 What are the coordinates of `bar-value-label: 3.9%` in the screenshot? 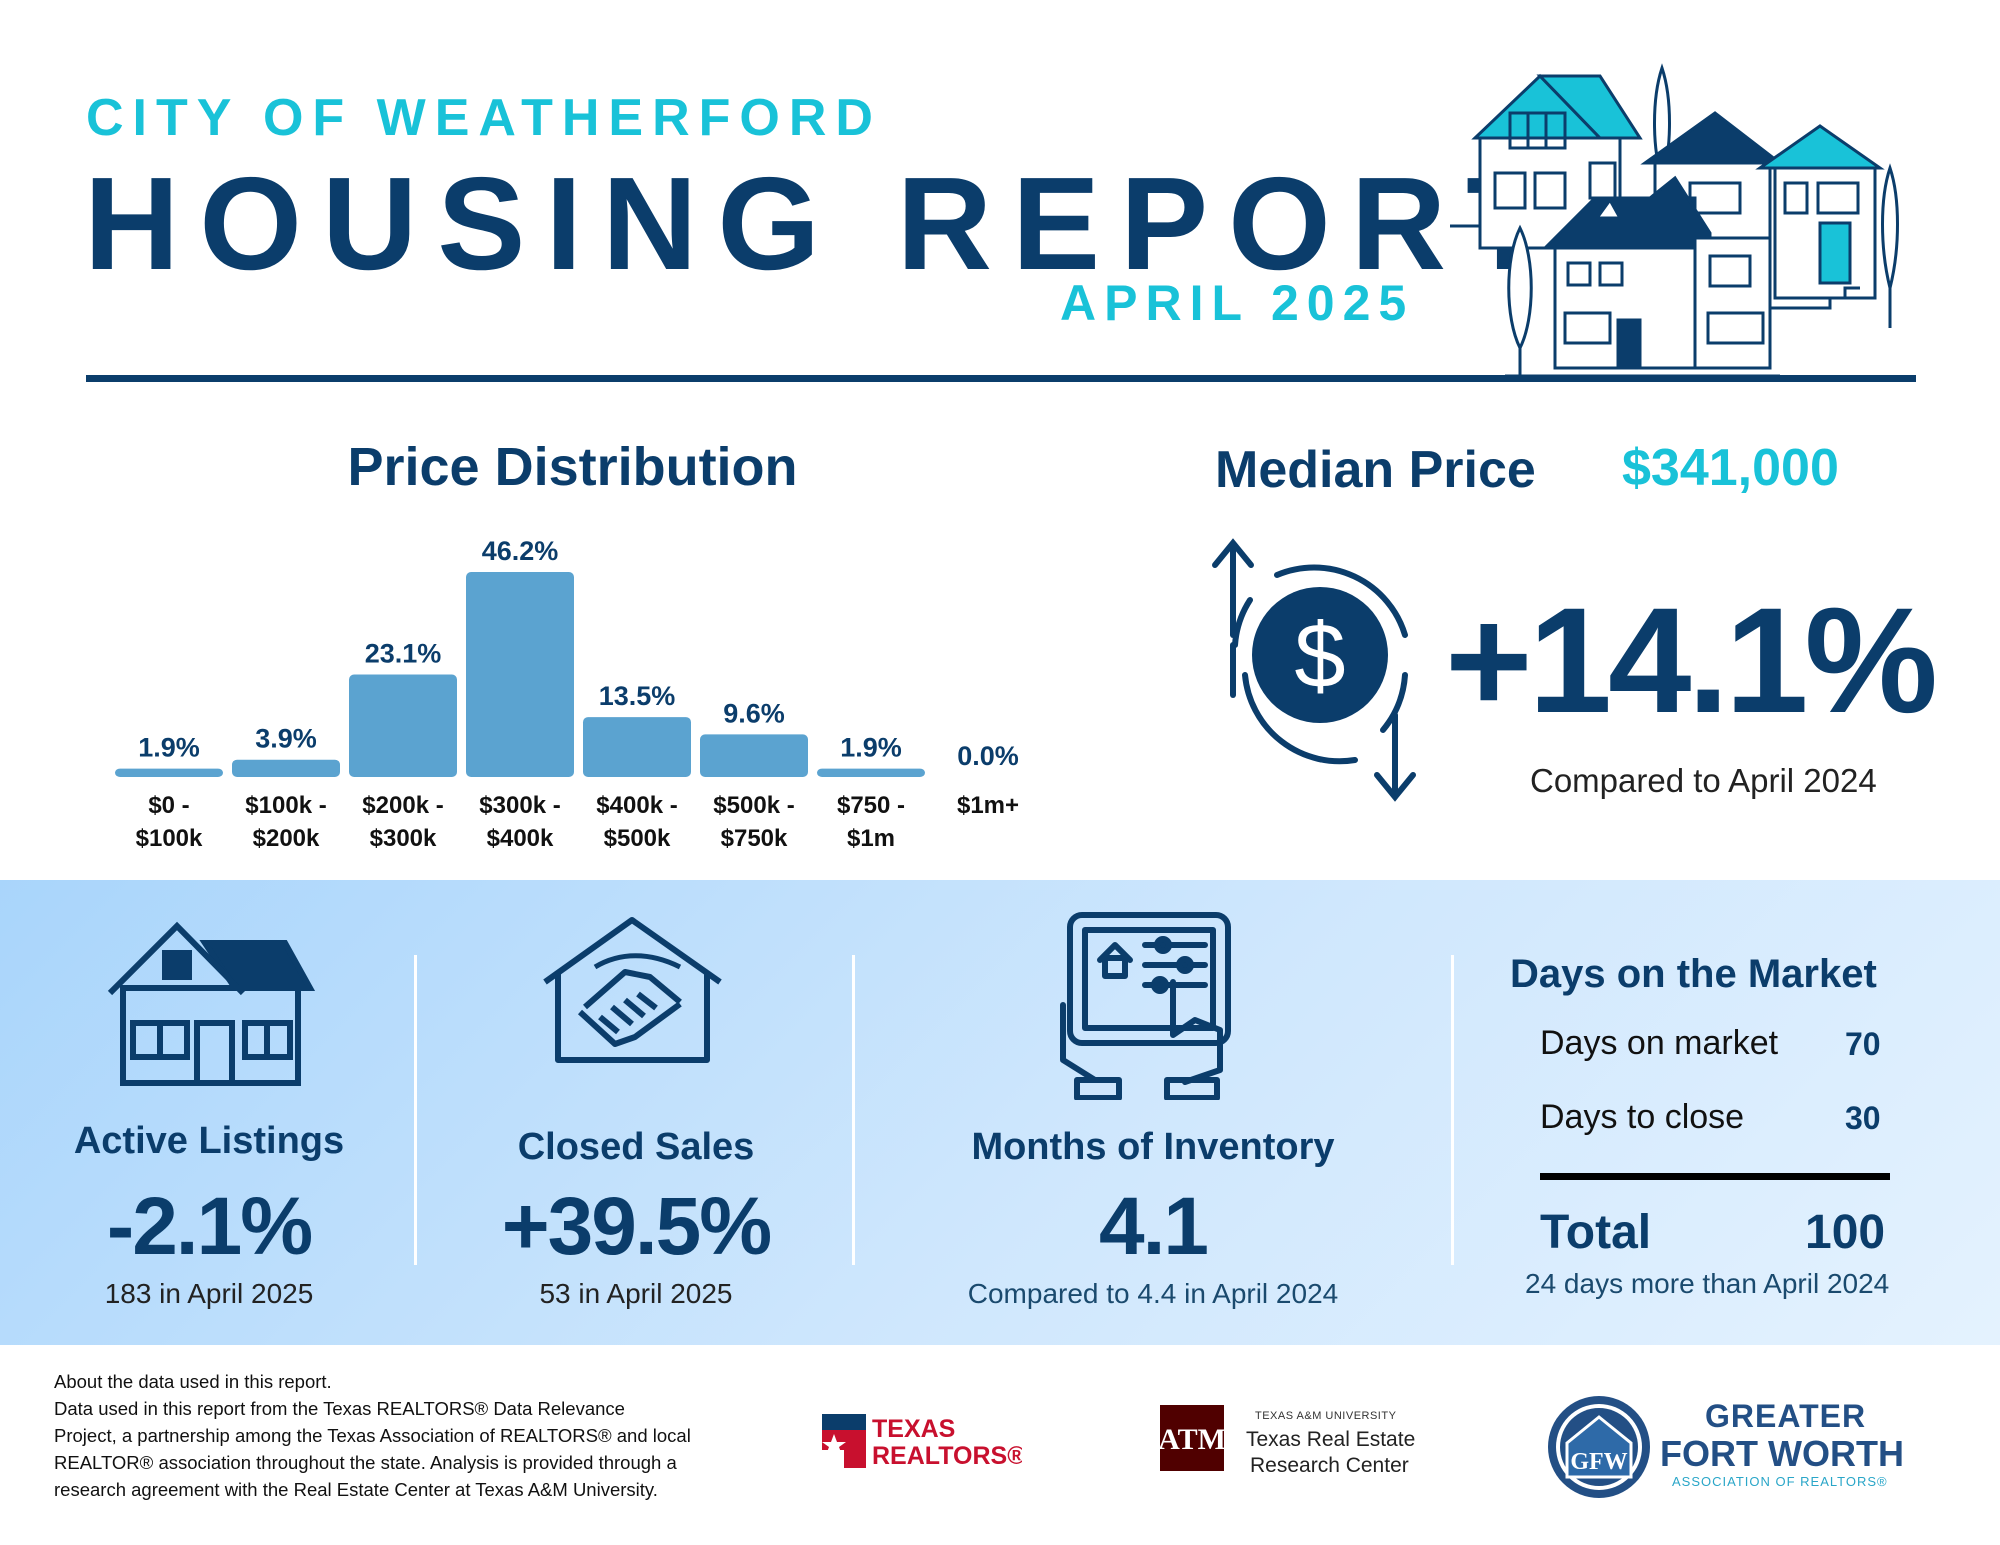 It's located at (286, 739).